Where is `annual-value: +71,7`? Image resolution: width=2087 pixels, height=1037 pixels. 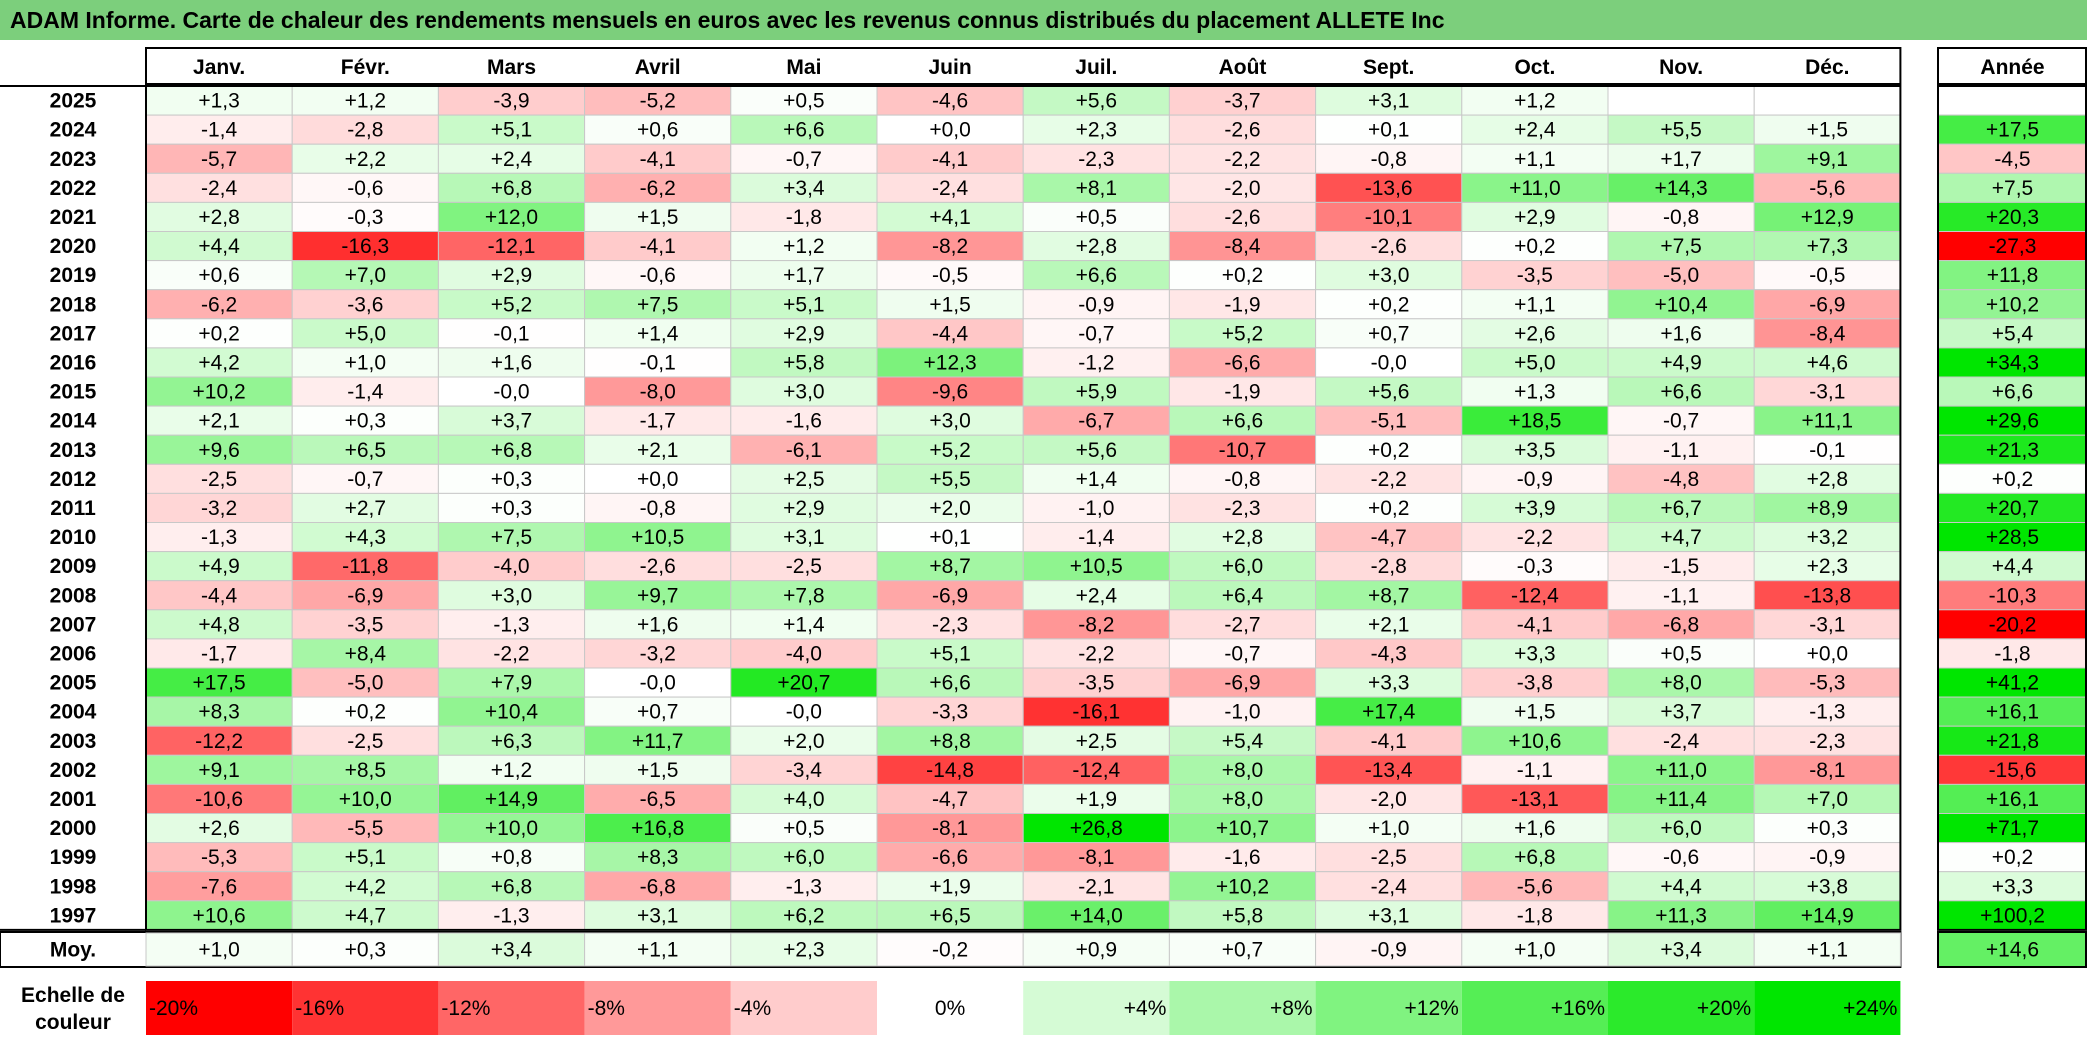
annual-value: +71,7 is located at coordinates (2012, 828).